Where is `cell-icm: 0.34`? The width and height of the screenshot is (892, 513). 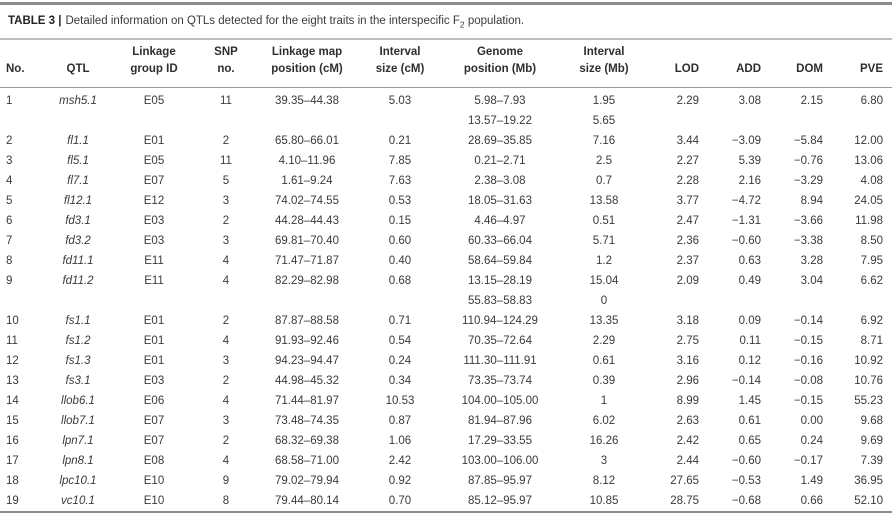
cell-icm: 0.34 is located at coordinates (400, 381).